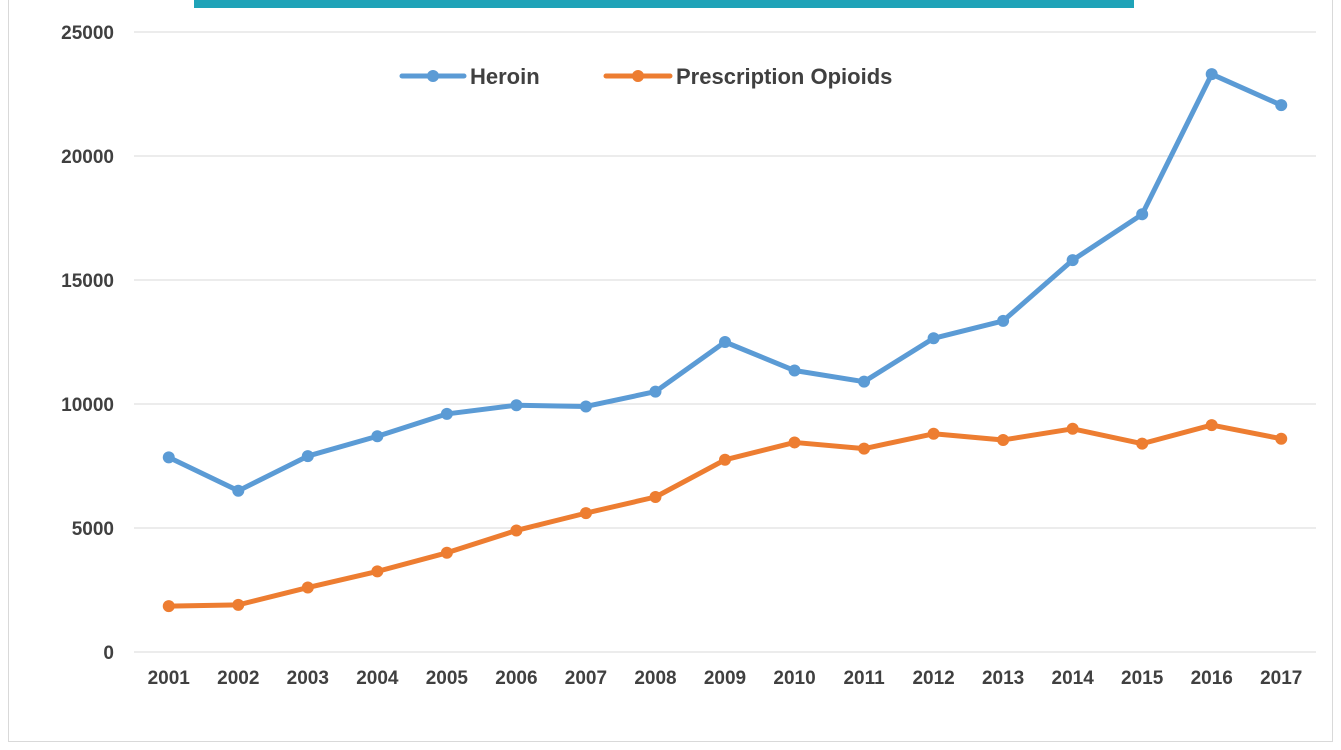 The image size is (1341, 750). What do you see at coordinates (516, 678) in the screenshot?
I see `x-tick-label: 2006` at bounding box center [516, 678].